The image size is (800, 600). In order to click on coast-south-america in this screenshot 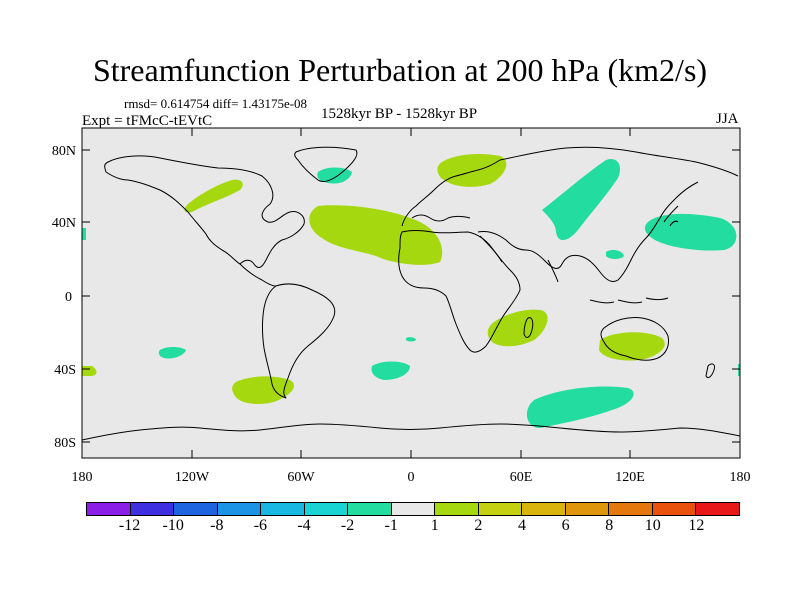, I will do `click(299, 341)`.